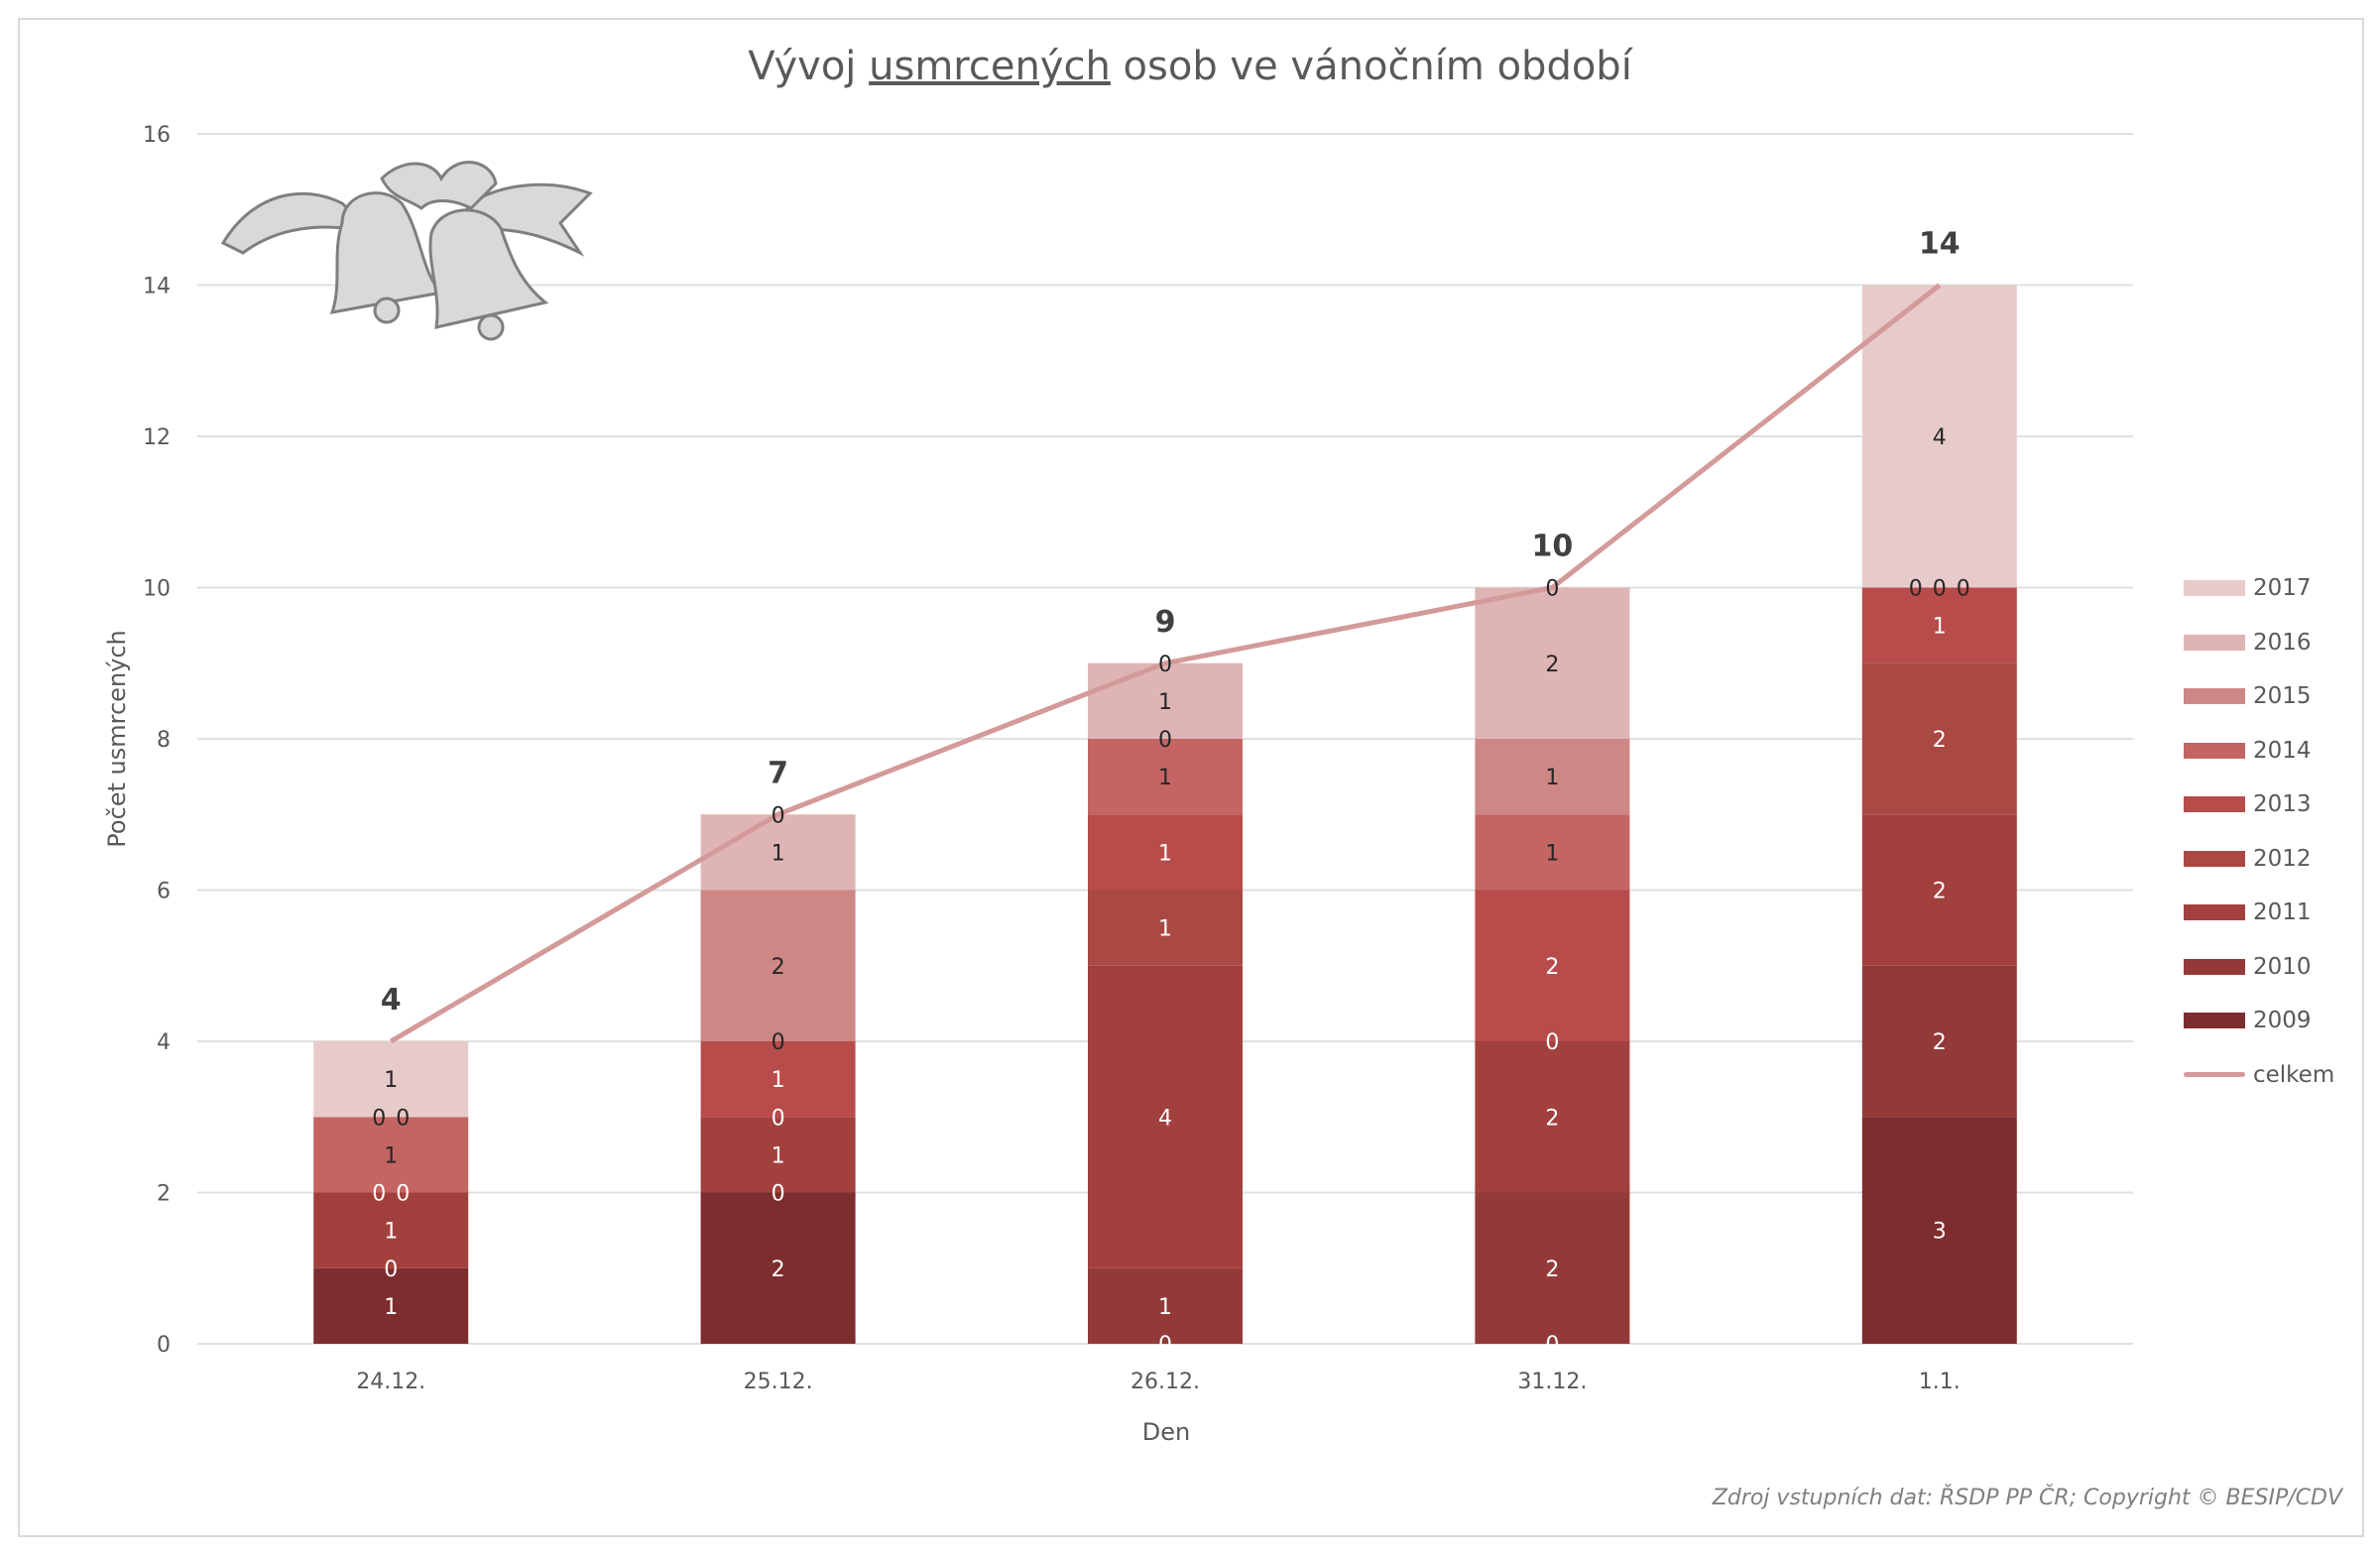 This screenshot has width=2380, height=1558. What do you see at coordinates (1940, 1382) in the screenshot?
I see `x-tick-label: 1.1.` at bounding box center [1940, 1382].